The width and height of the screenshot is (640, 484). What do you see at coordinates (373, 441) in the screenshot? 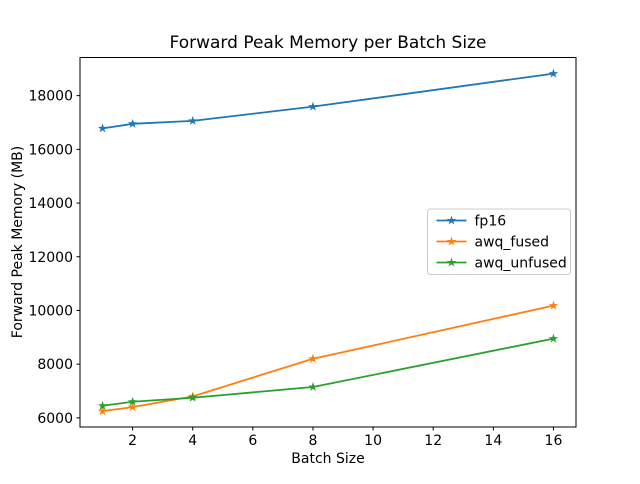
I see `x-tick-label: 10` at bounding box center [373, 441].